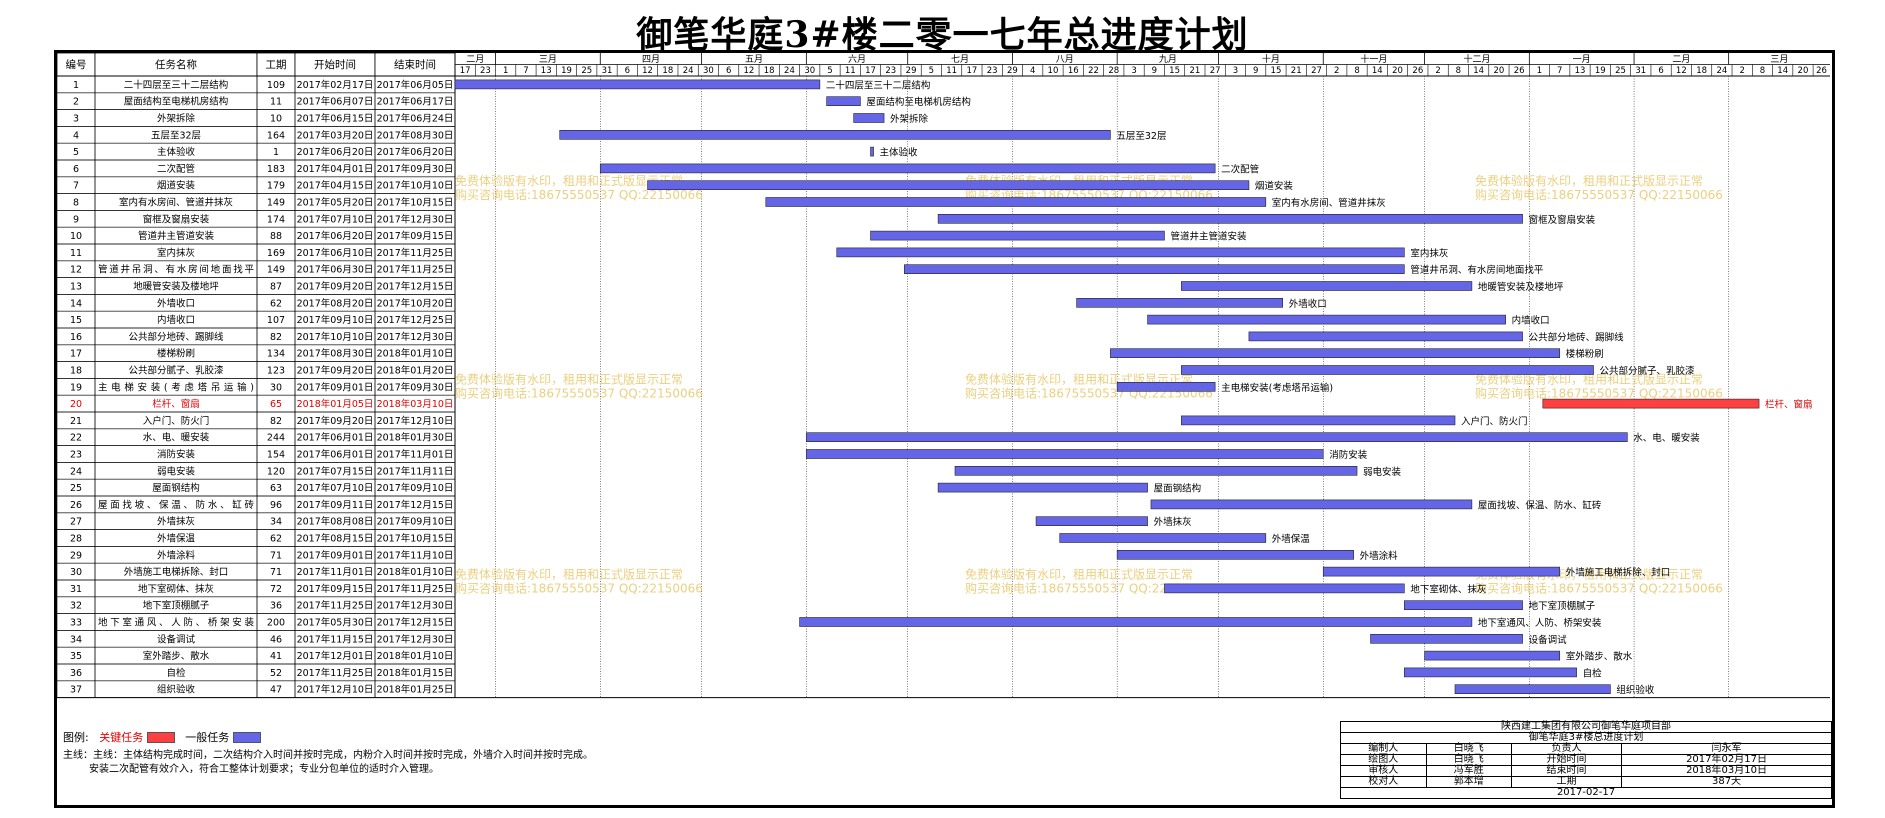 The height and width of the screenshot is (818, 1885). What do you see at coordinates (1316, 71) in the screenshot?
I see `tick-label: 27` at bounding box center [1316, 71].